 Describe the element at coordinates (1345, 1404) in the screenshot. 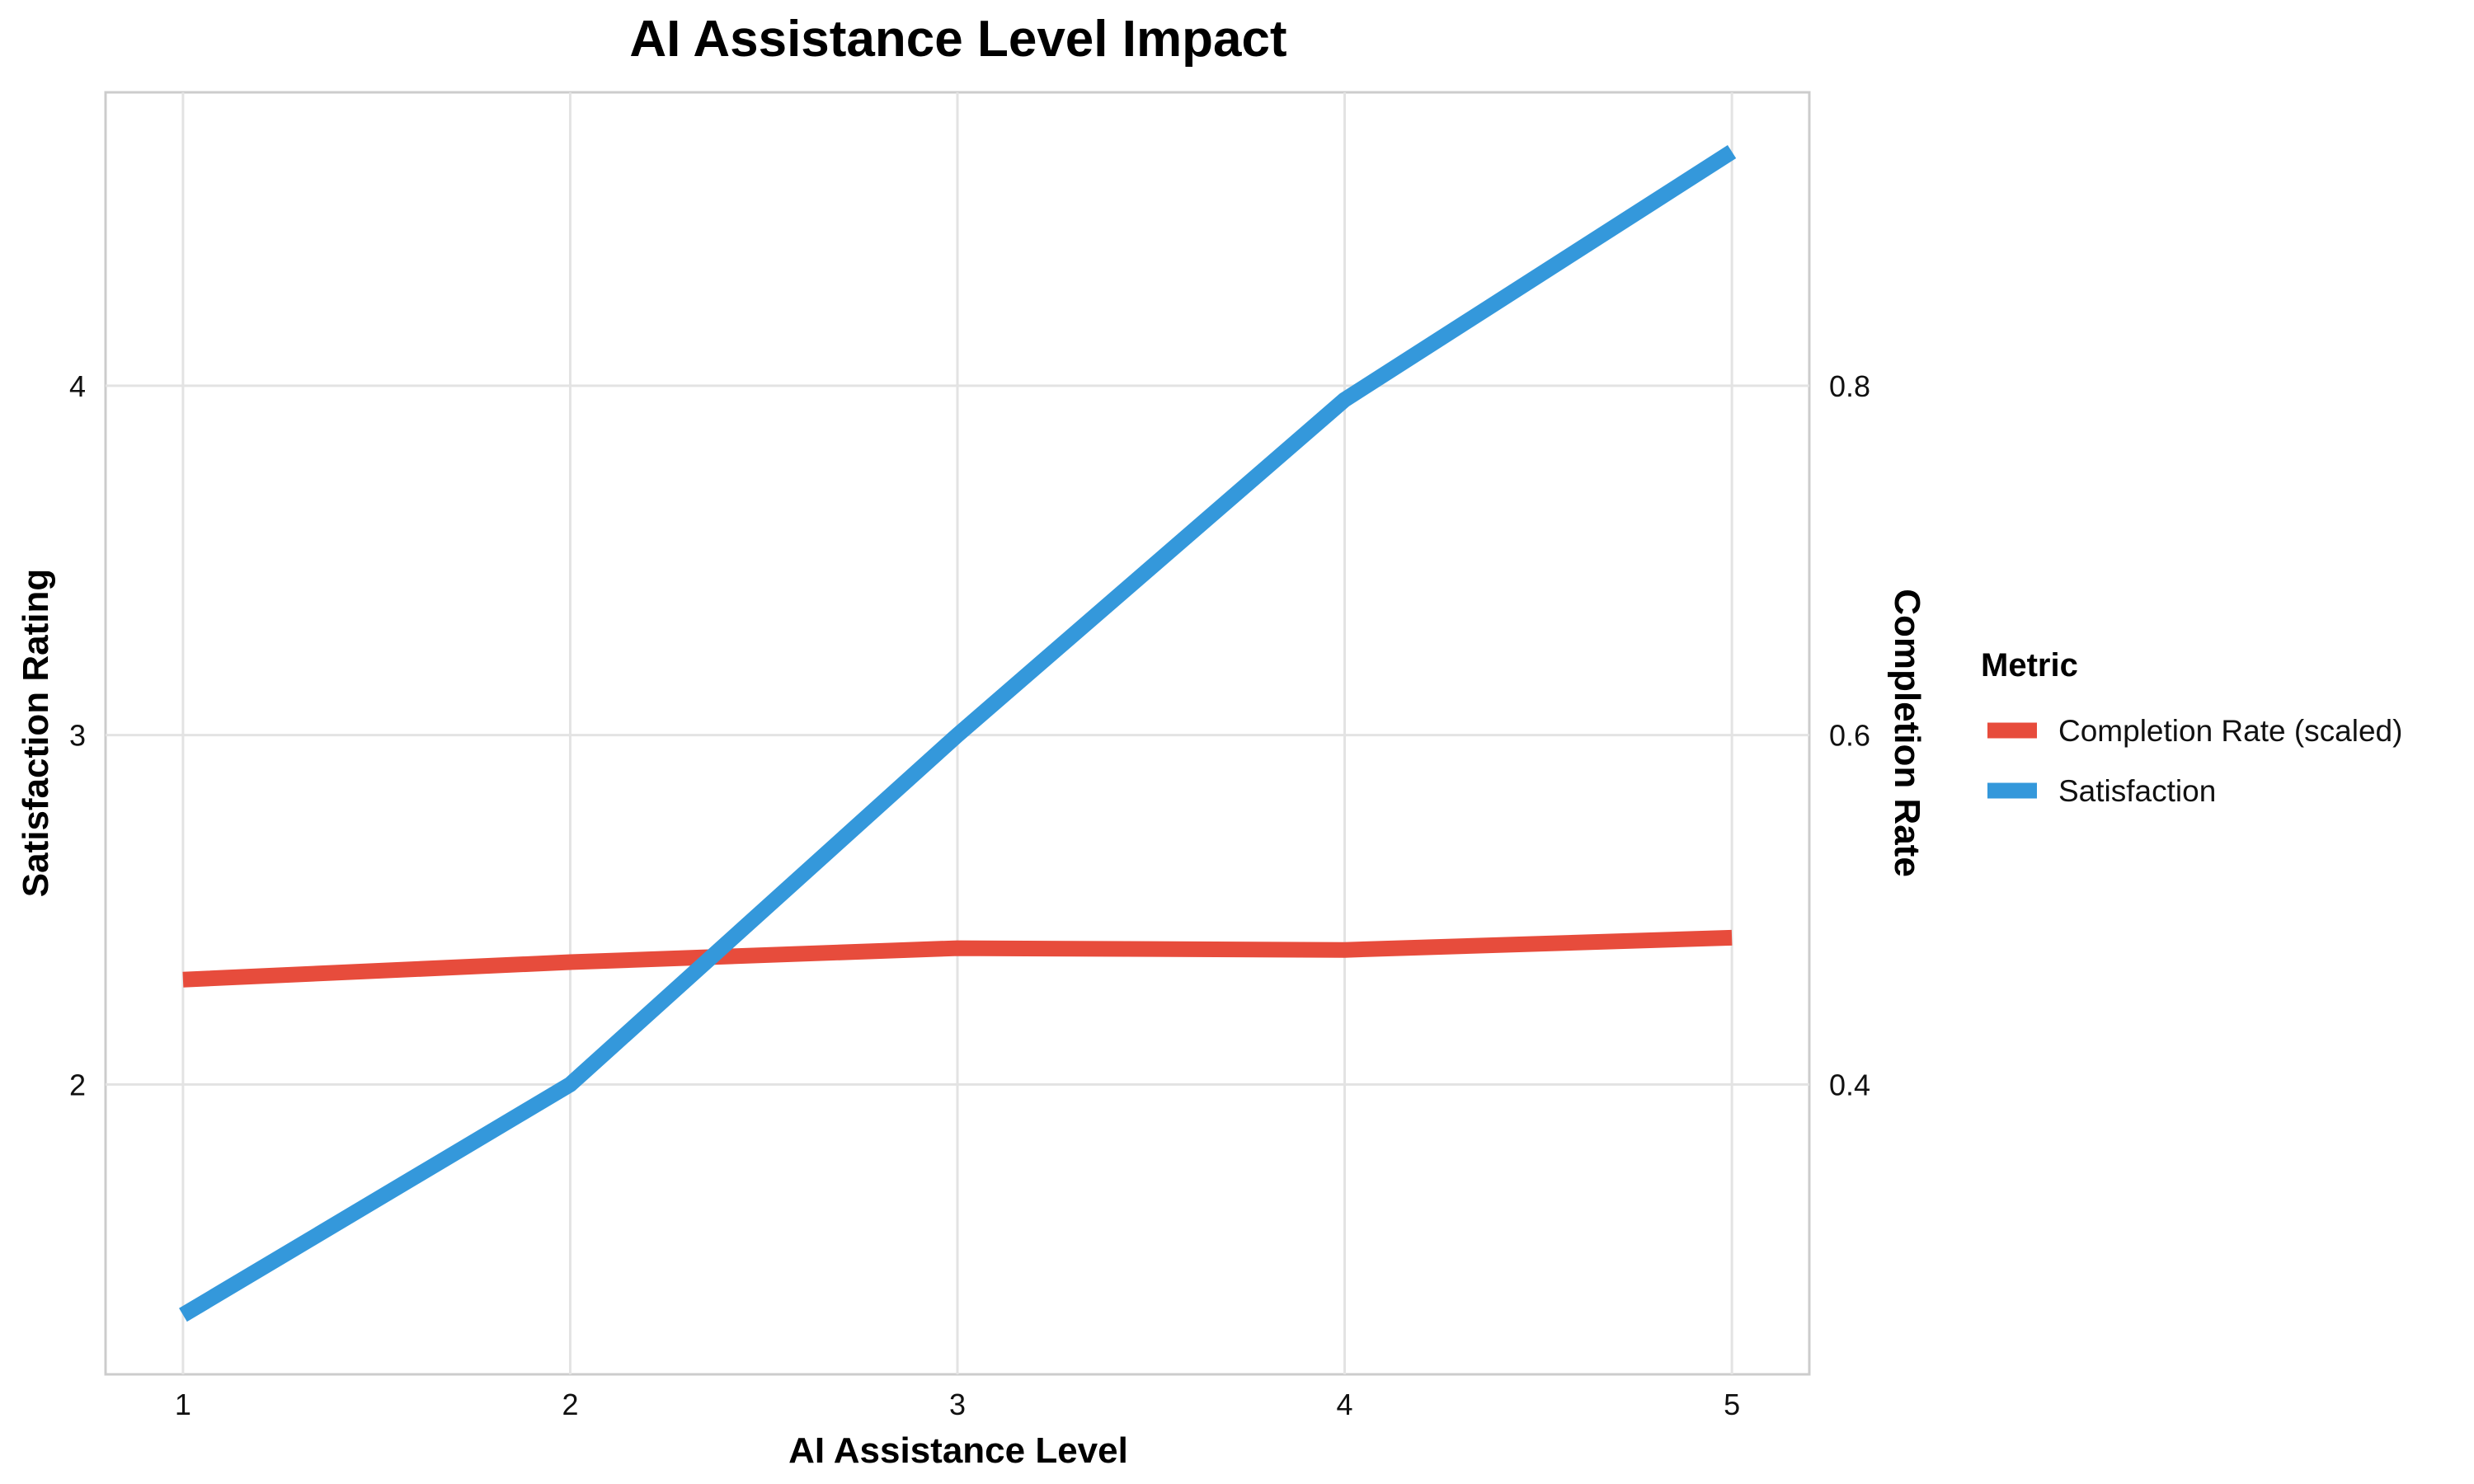

I see `x-tick-label: 4` at that location.